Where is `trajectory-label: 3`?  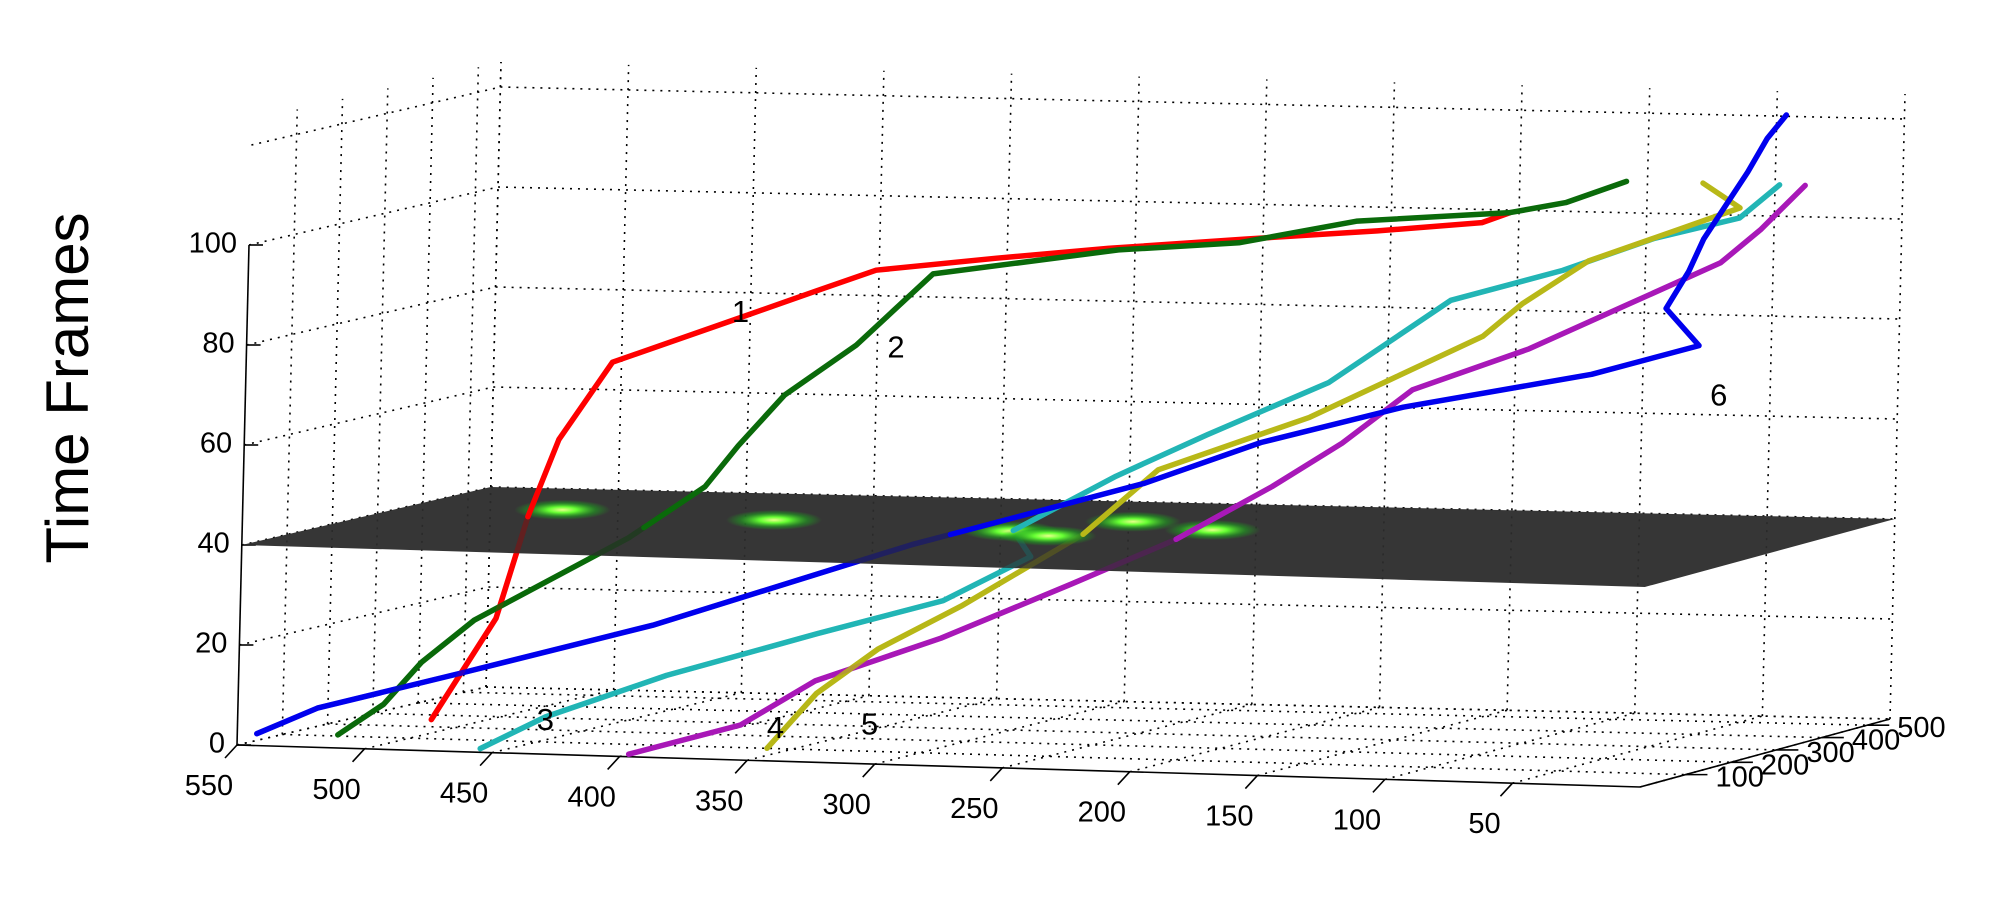
trajectory-label: 3 is located at coordinates (545, 719).